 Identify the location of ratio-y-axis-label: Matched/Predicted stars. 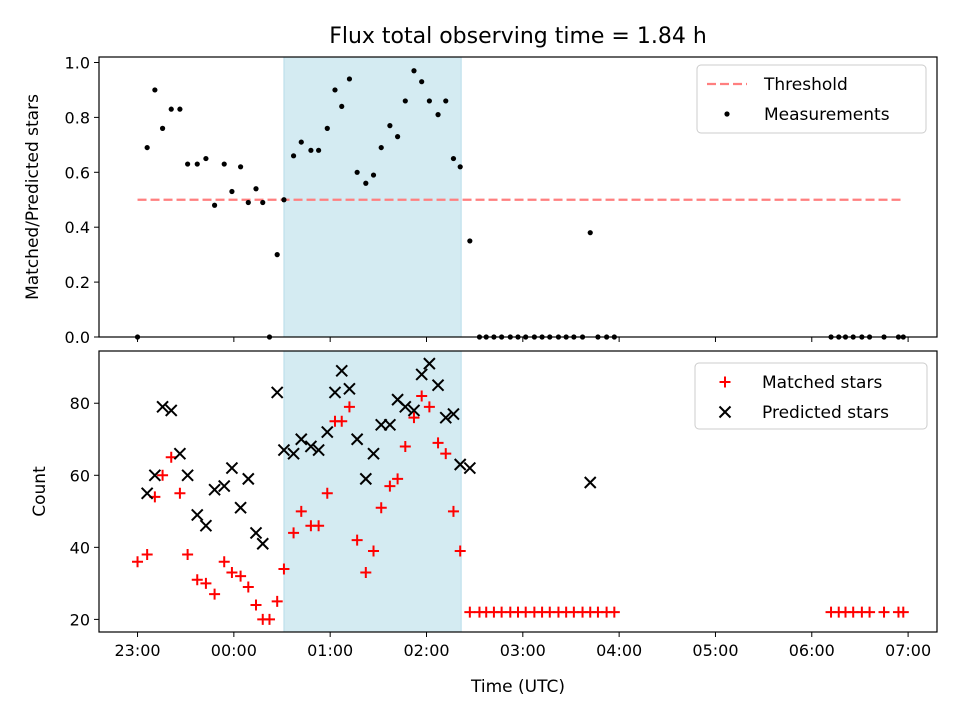
(33, 197).